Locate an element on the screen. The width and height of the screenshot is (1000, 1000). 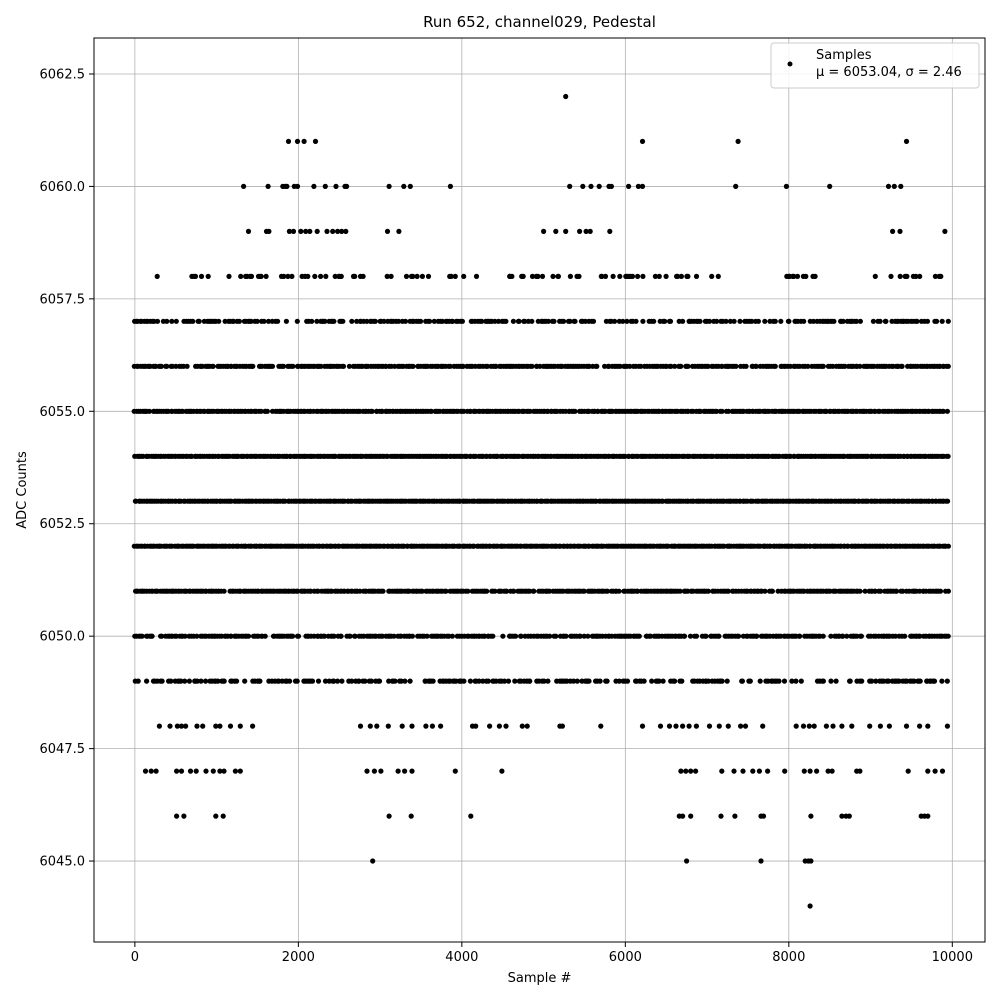
y-tick-label: 6060.0 is located at coordinates (63, 187).